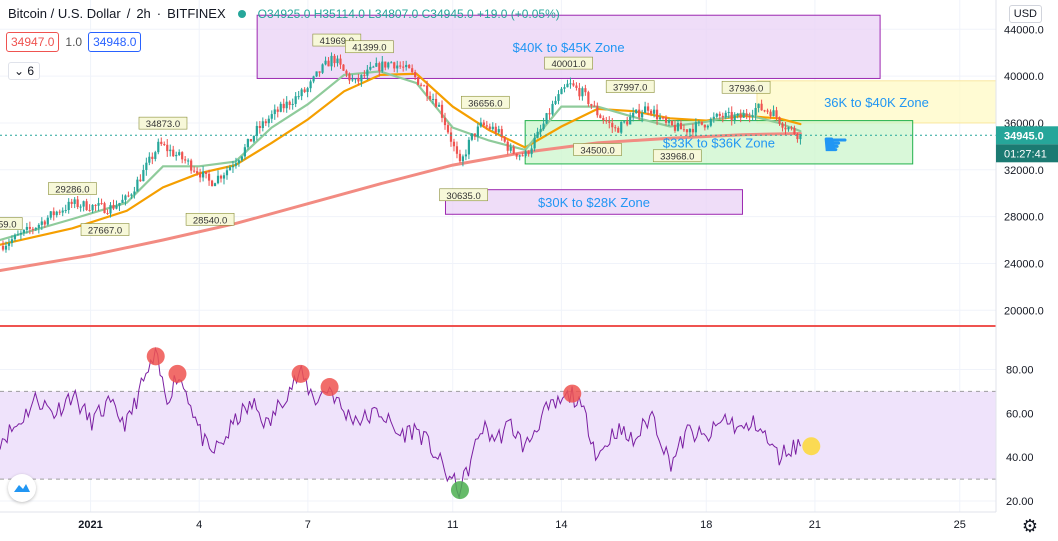  I want to click on close-value: C34945.0, so click(447, 13).